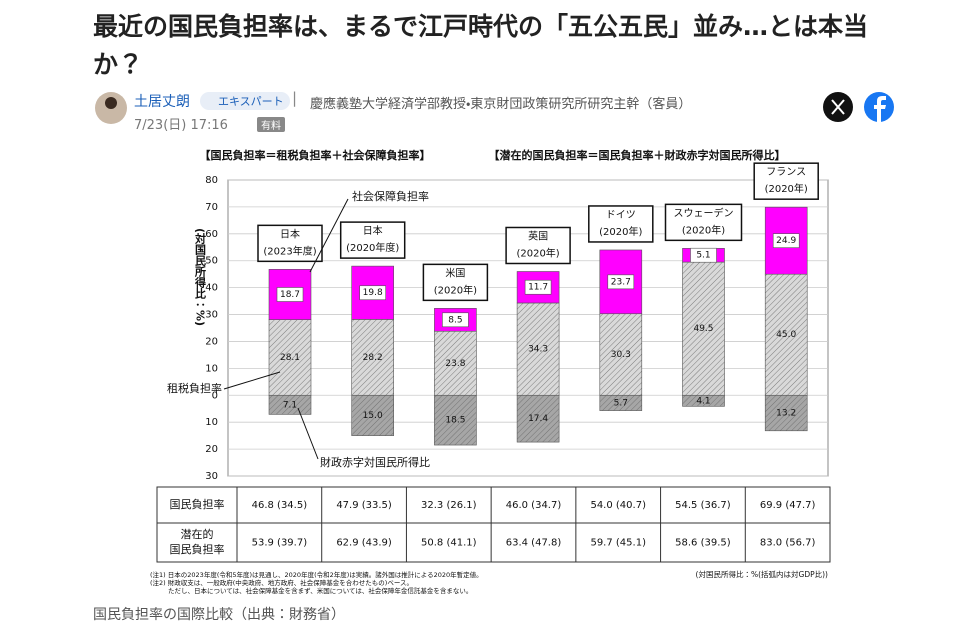 Image resolution: width=980 pixels, height=632 pixels. What do you see at coordinates (245, 101) in the screenshot?
I see `badge: エキスパート` at bounding box center [245, 101].